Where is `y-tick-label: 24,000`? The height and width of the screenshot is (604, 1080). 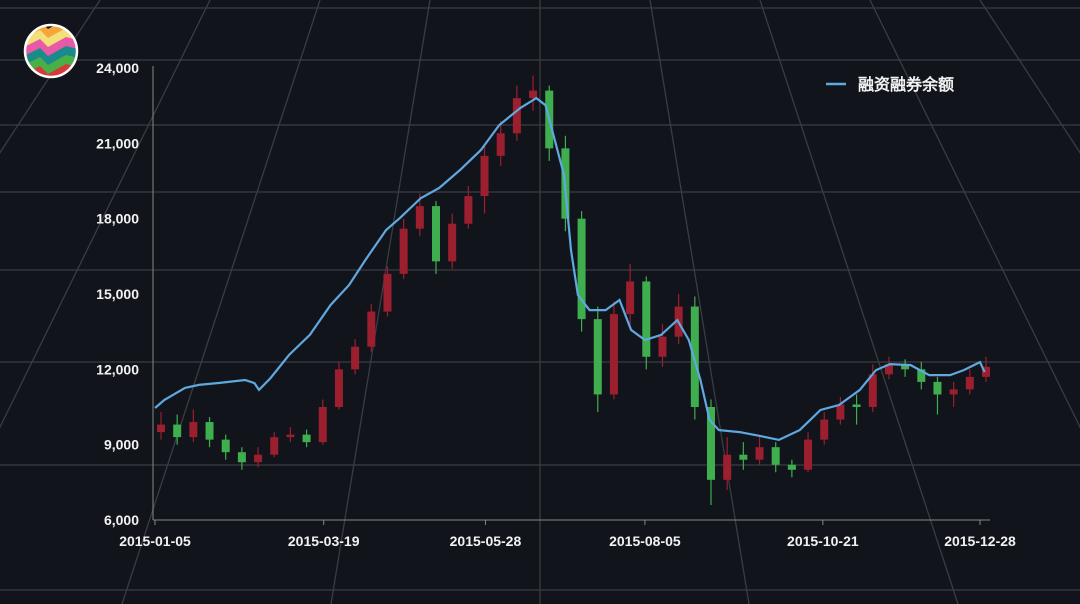 y-tick-label: 24,000 is located at coordinates (117, 68).